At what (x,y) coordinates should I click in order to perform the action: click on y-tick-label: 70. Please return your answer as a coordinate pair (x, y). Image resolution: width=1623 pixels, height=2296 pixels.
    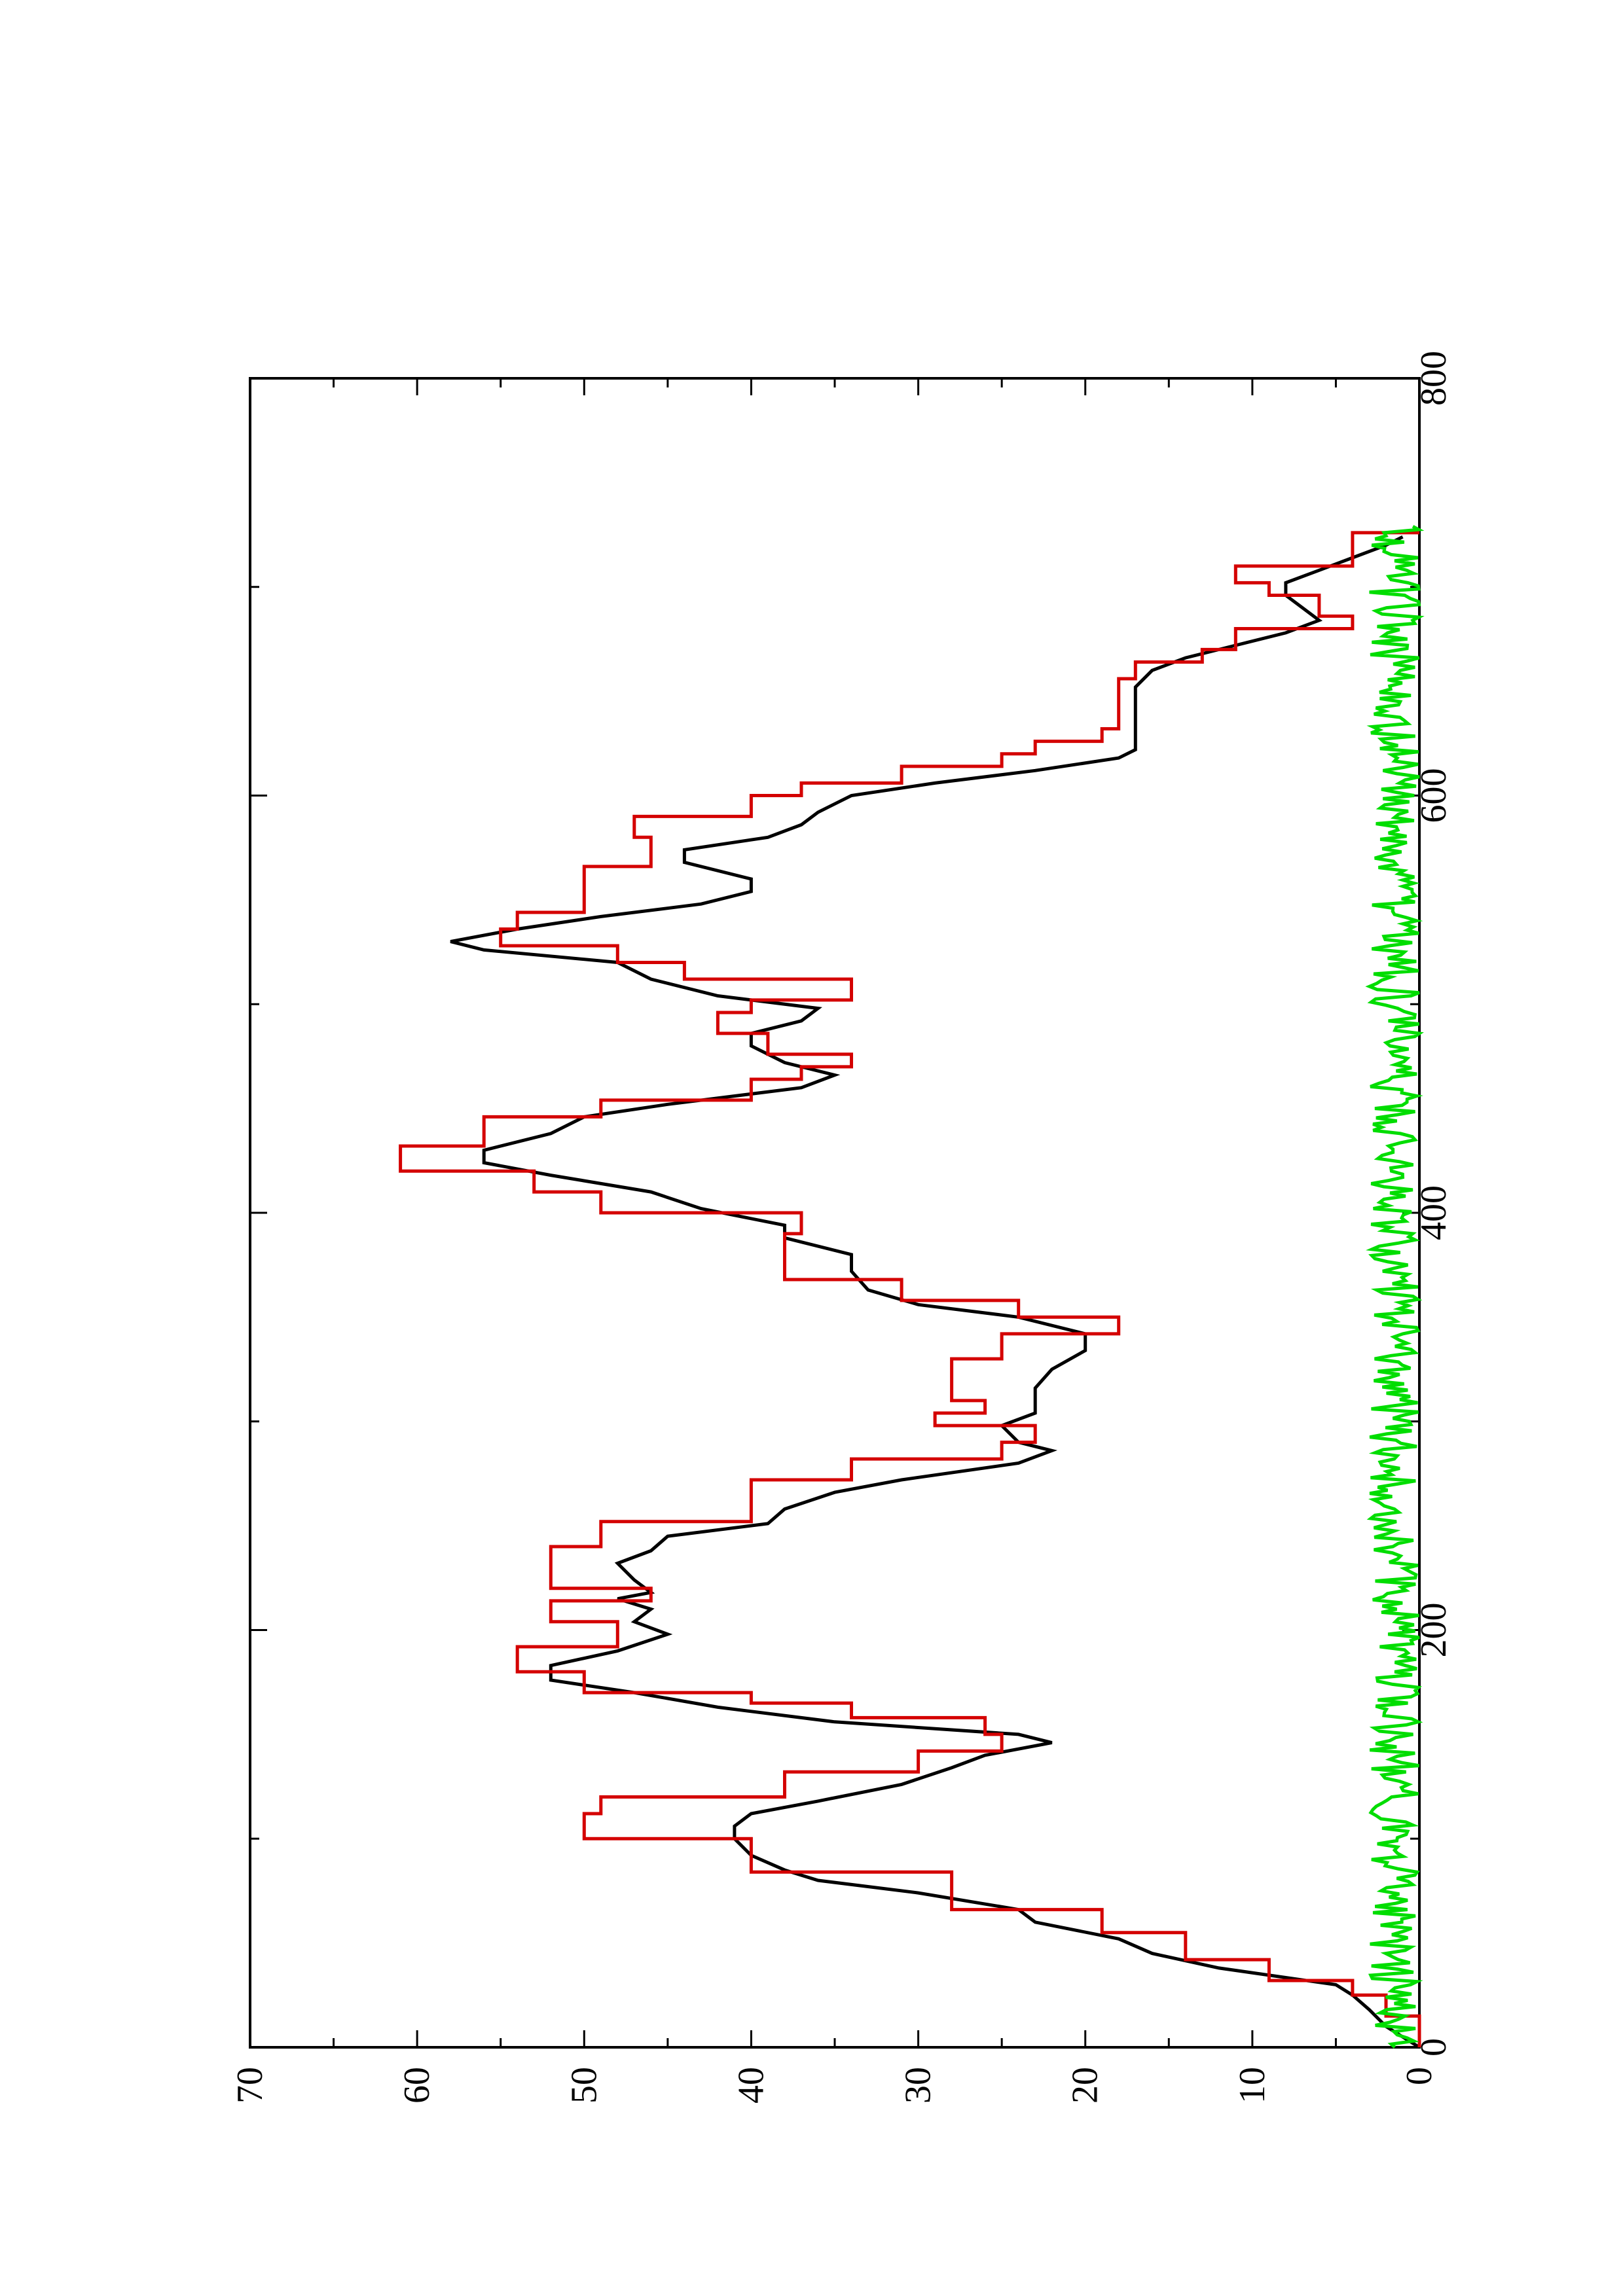
    Looking at the image, I should click on (250, 2085).